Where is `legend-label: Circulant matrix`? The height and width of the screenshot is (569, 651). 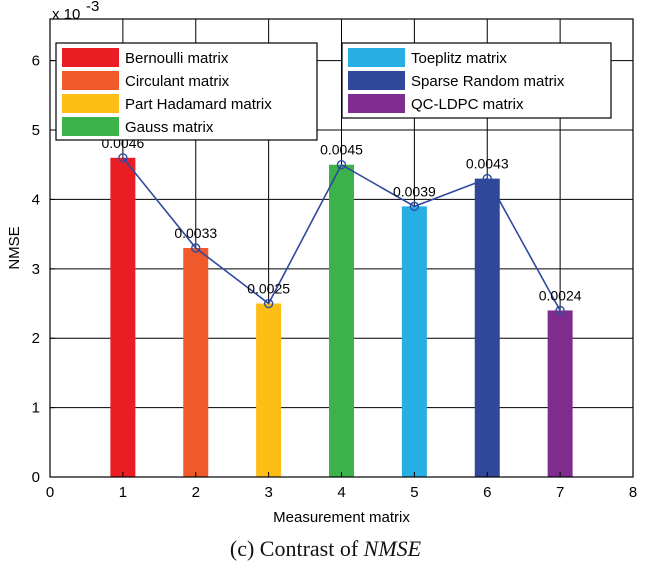 legend-label: Circulant matrix is located at coordinates (177, 81).